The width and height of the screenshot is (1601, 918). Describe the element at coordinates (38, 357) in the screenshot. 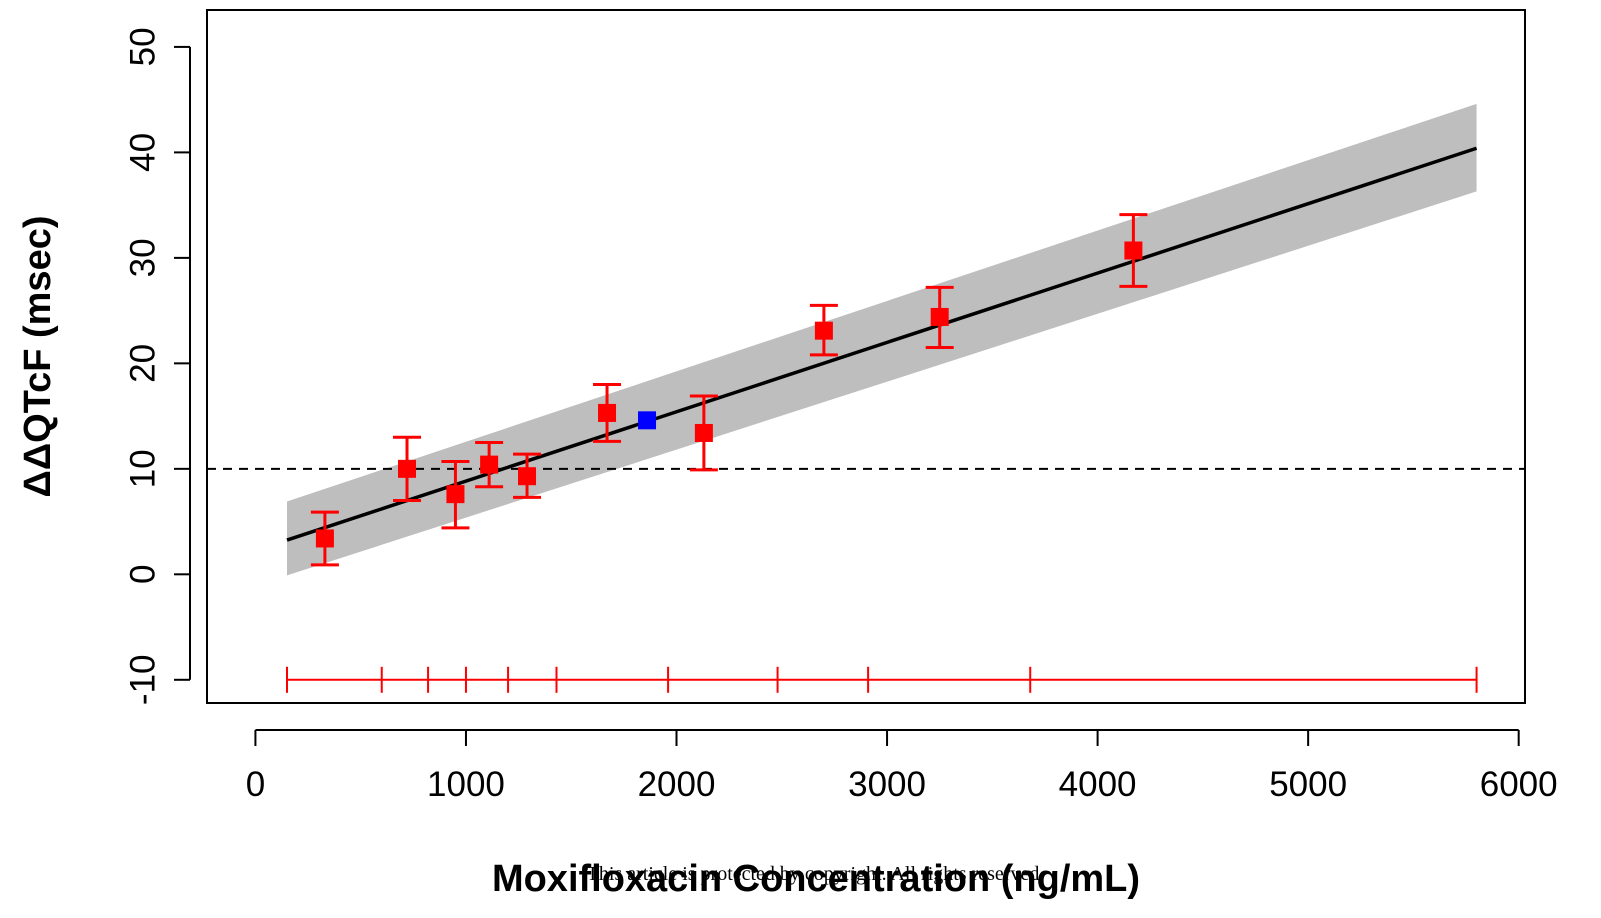

I see `y-axis-title: ΔΔQTcF (msec)` at that location.